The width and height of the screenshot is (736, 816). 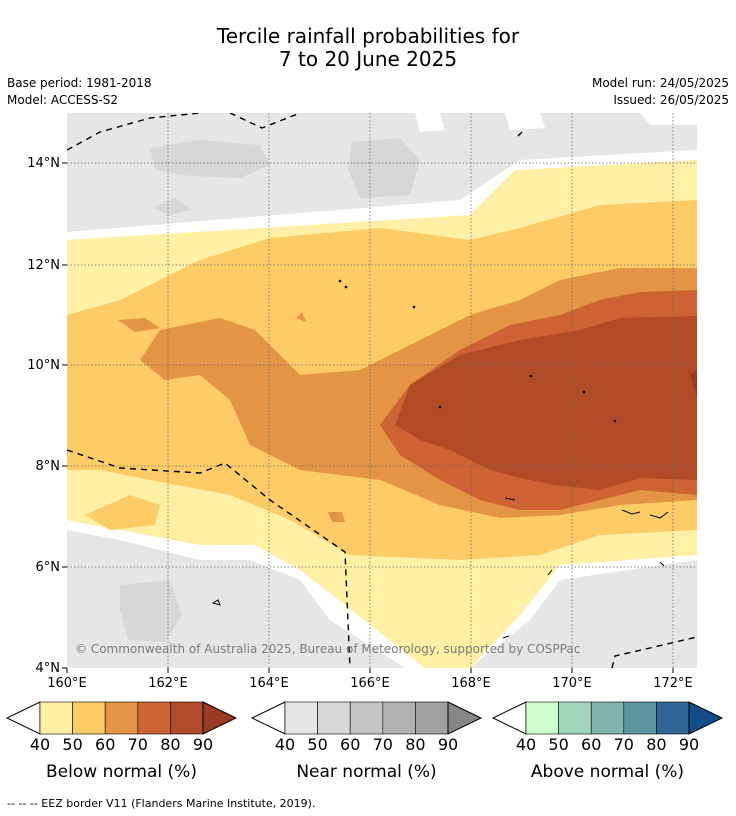 I want to click on lon-label: 160°E, so click(x=67, y=683).